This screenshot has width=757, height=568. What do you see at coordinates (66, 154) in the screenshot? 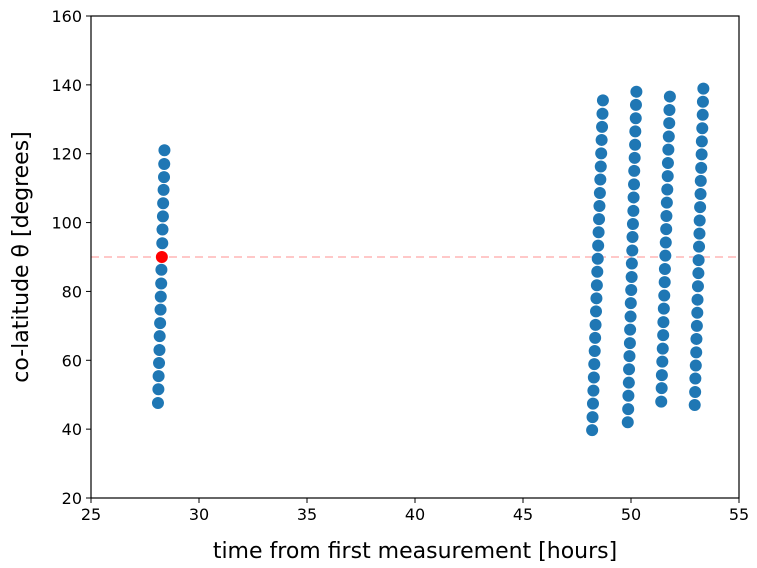
I see `y-tick-label: 120` at bounding box center [66, 154].